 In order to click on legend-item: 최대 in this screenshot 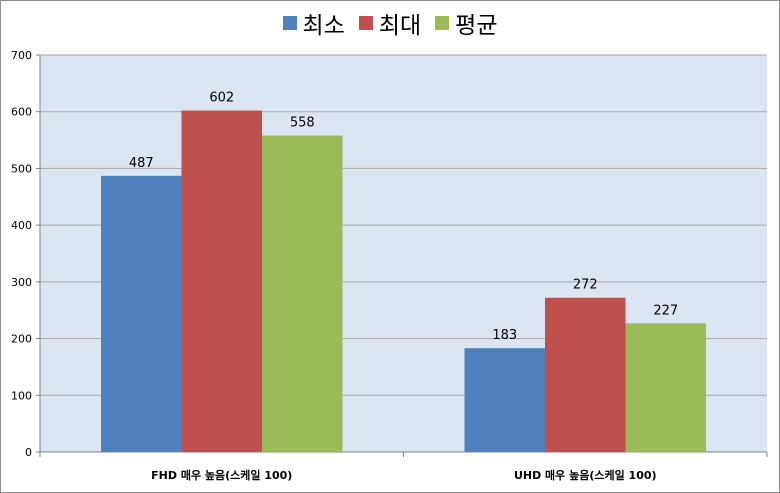, I will do `click(390, 23)`.